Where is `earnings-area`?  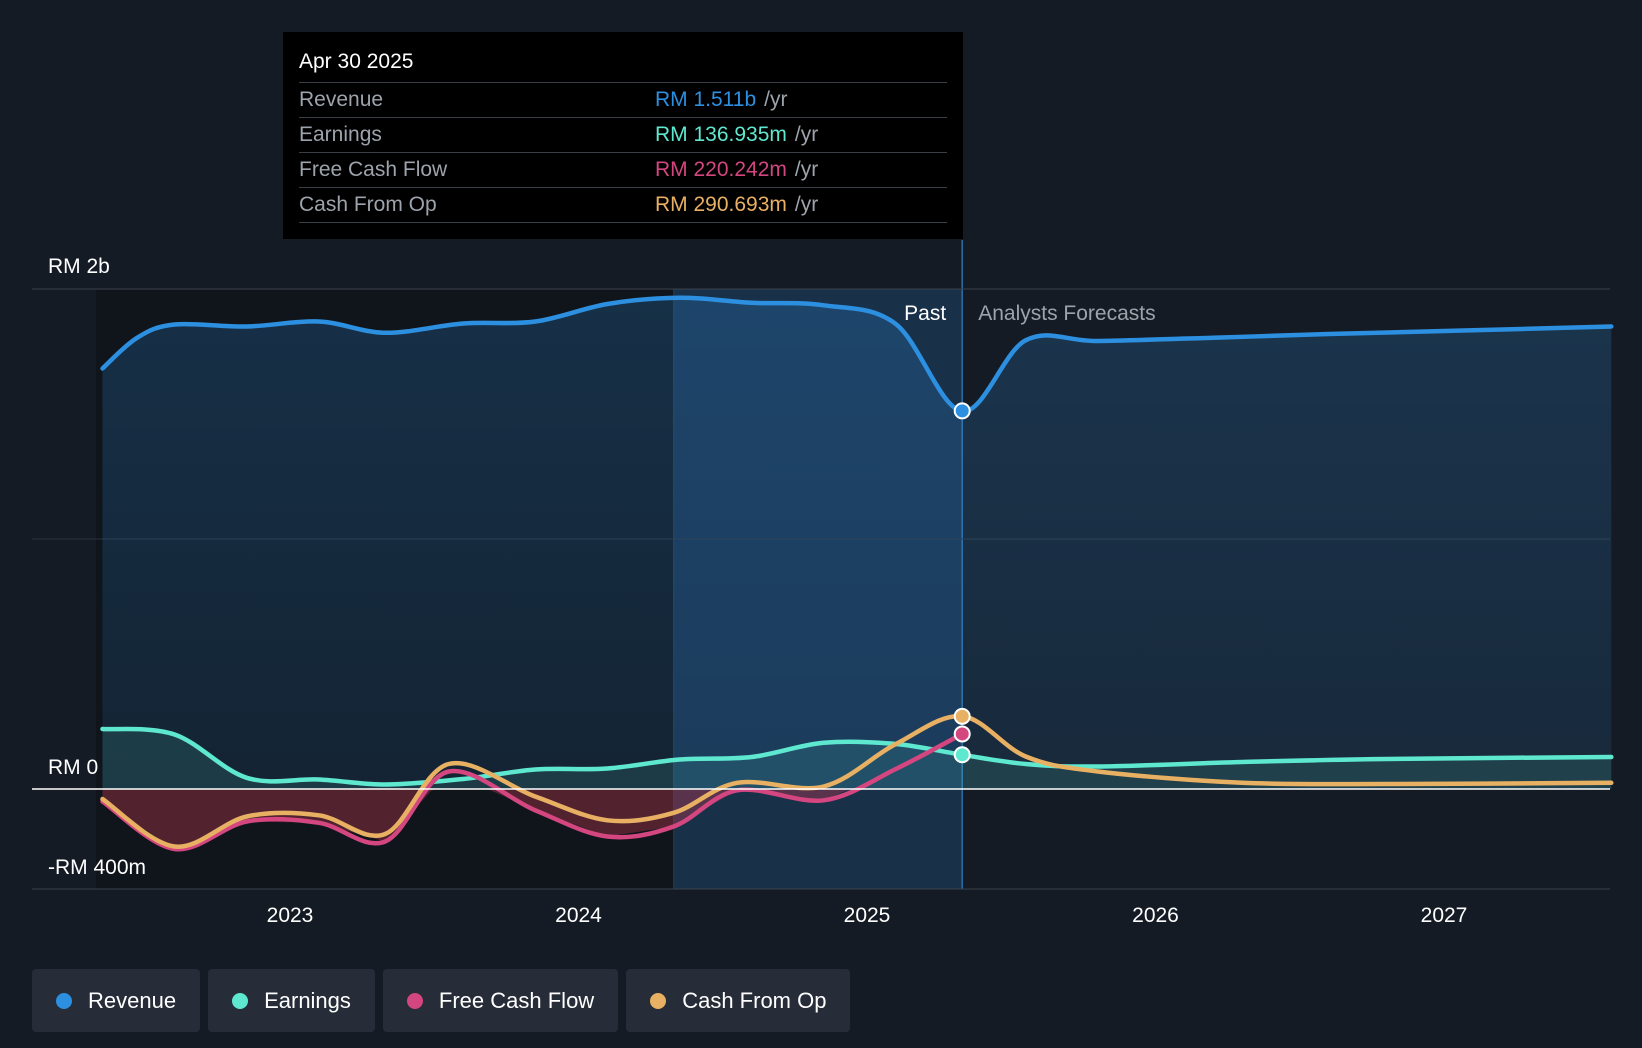
earnings-area is located at coordinates (857, 758).